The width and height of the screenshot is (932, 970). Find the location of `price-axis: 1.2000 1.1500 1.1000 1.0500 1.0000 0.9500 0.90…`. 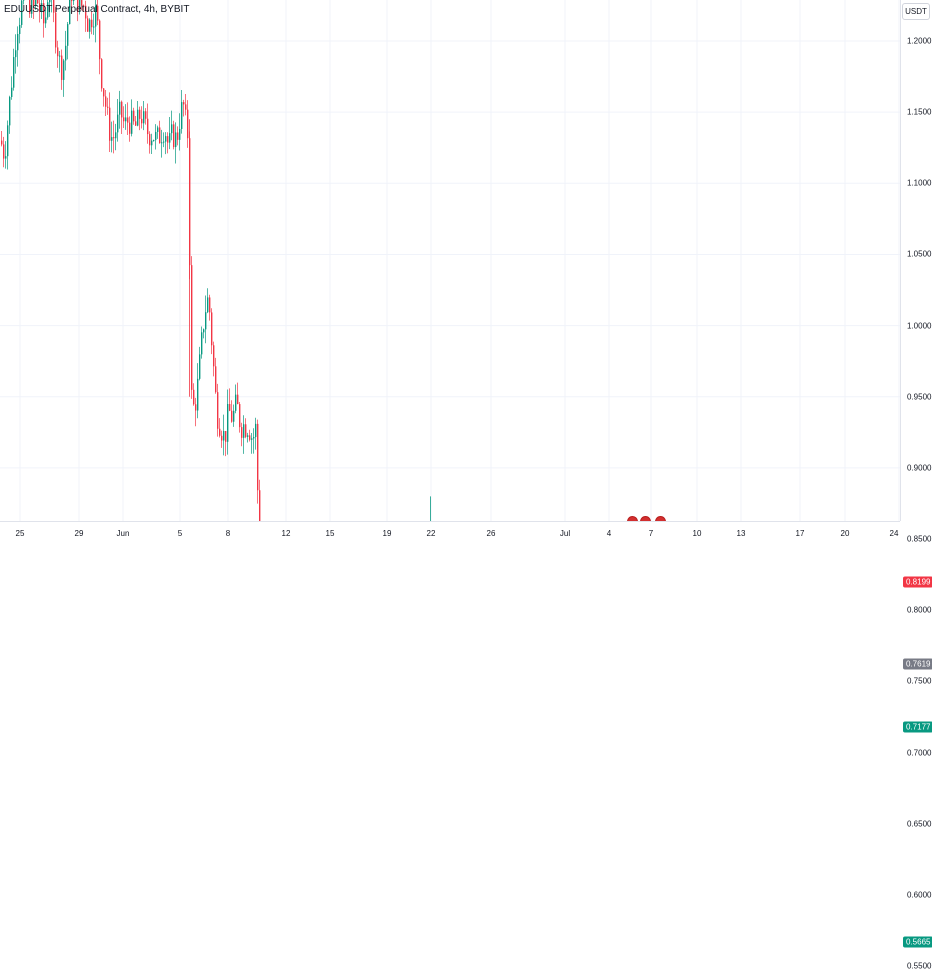

price-axis: 1.2000 1.1500 1.1000 1.0500 1.0000 0.9500 0.90… is located at coordinates (916, 485).